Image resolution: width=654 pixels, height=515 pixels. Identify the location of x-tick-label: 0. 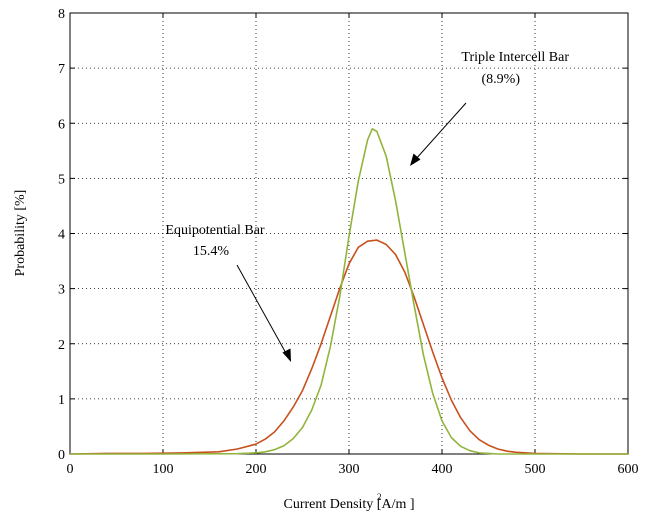
(70, 469).